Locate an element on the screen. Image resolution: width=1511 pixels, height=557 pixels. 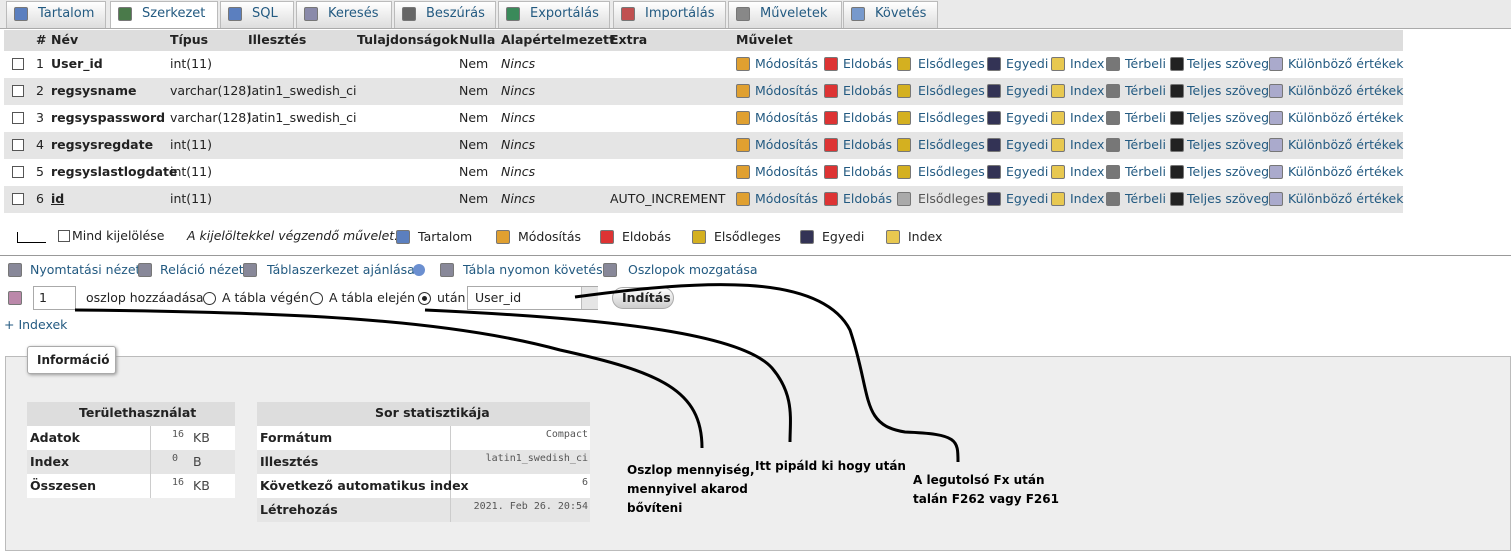
tab-label: Beszúrás is located at coordinates (455, 13).